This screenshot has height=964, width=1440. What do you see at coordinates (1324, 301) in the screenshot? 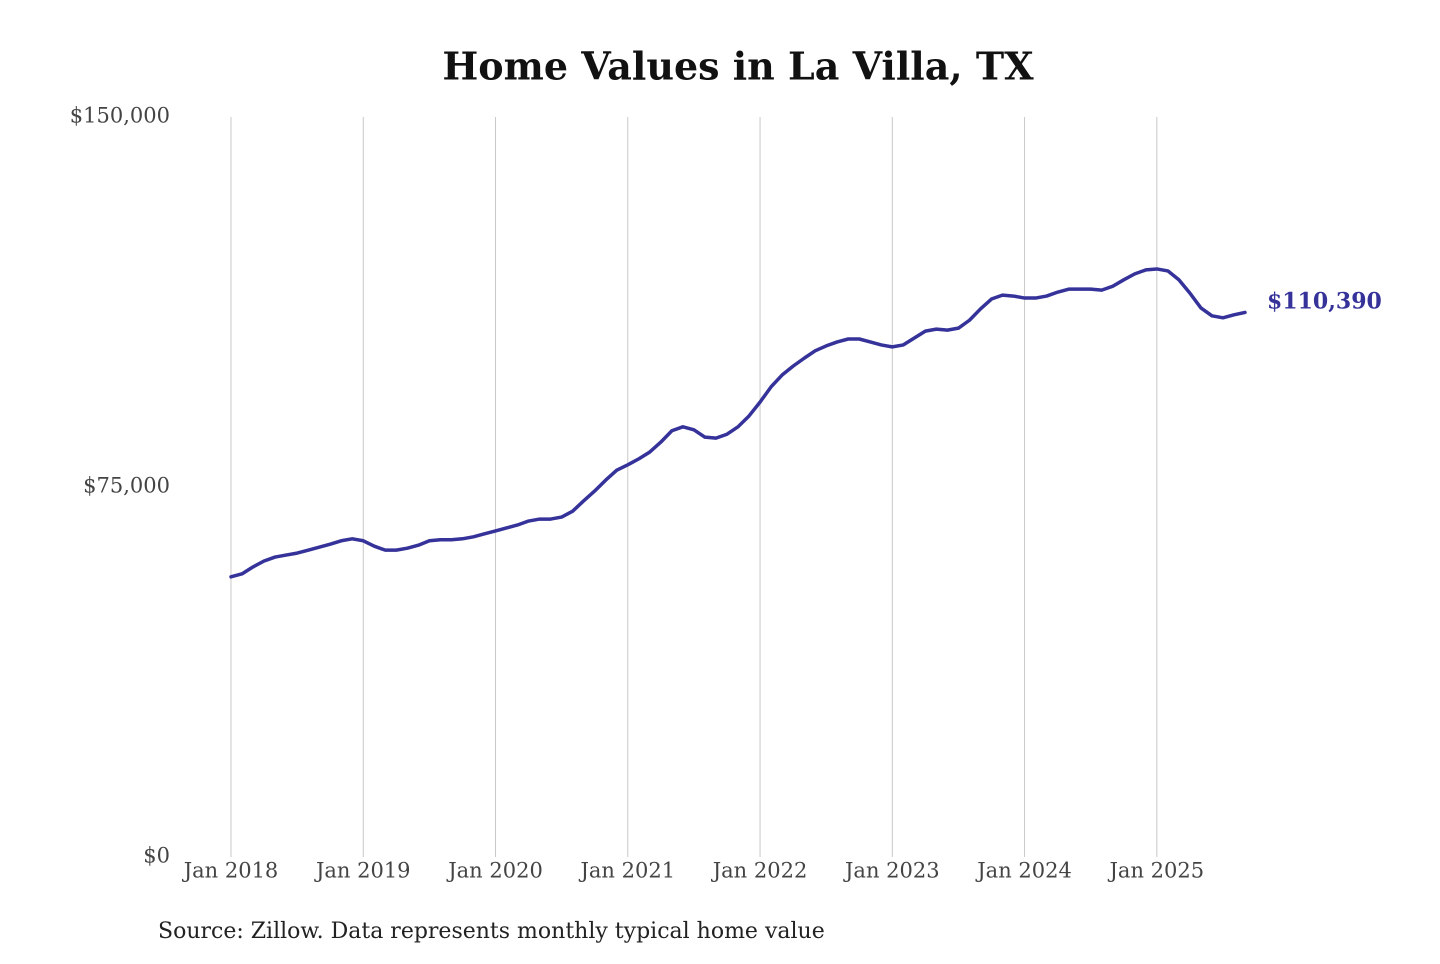
I see `data-label: $110,390` at bounding box center [1324, 301].